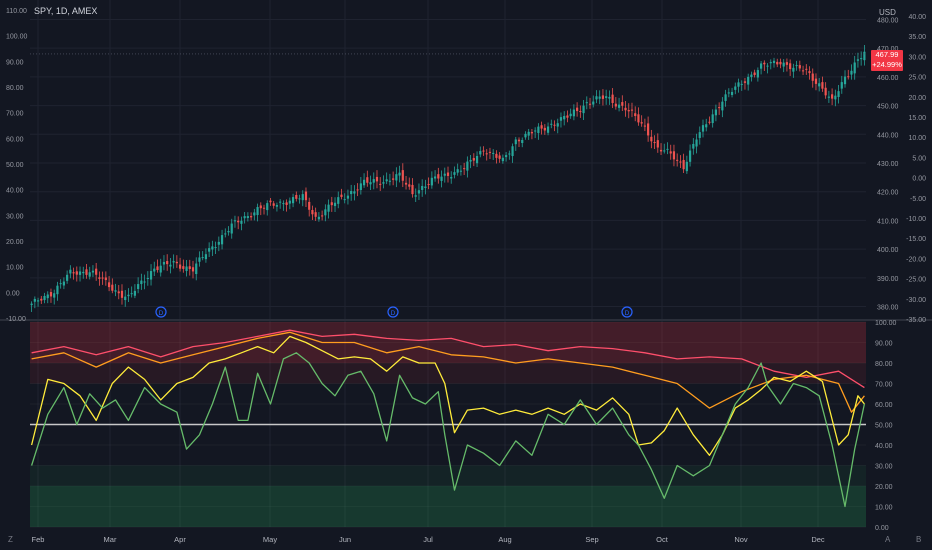 This screenshot has width=932, height=550. What do you see at coordinates (15, 268) in the screenshot?
I see `left-axis-label: 10.00` at bounding box center [15, 268].